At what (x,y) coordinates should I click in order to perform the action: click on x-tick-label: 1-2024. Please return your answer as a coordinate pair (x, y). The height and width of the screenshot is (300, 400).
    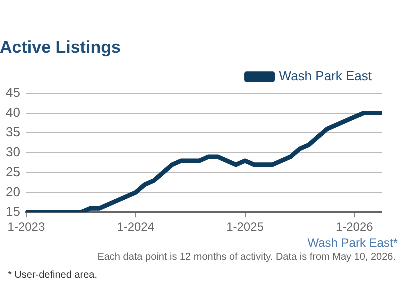
    Looking at the image, I should click on (136, 227).